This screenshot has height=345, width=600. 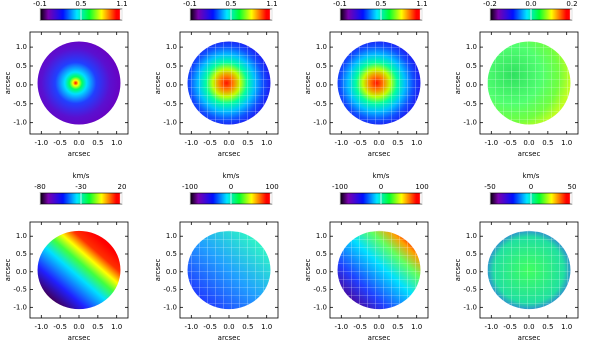 I want to click on map-image, so click(x=79, y=270).